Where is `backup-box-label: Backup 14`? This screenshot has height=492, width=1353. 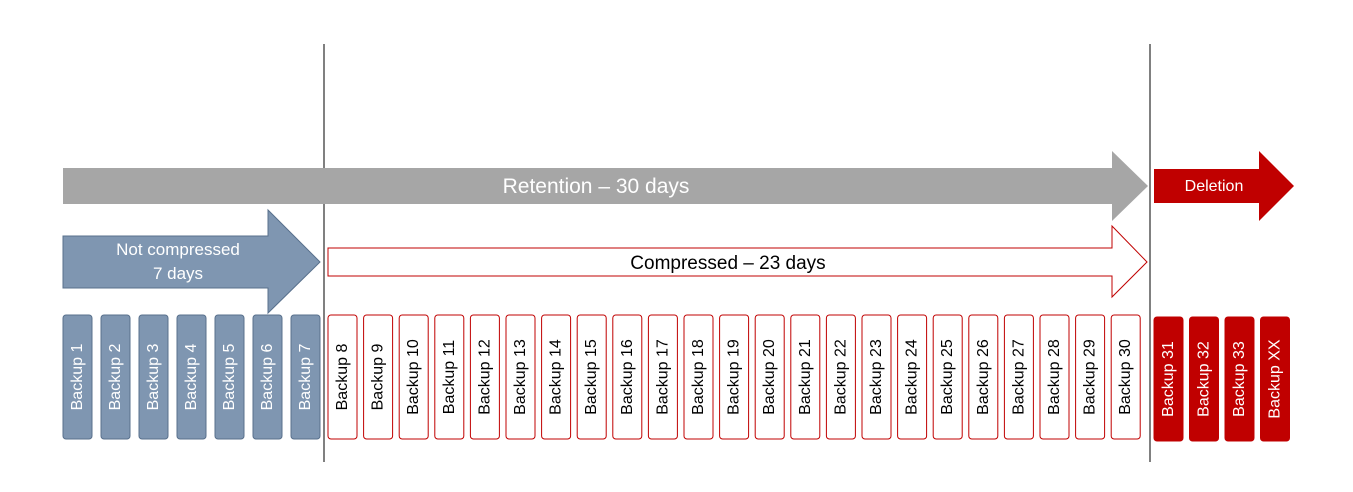
backup-box-label: Backup 14 is located at coordinates (556, 377).